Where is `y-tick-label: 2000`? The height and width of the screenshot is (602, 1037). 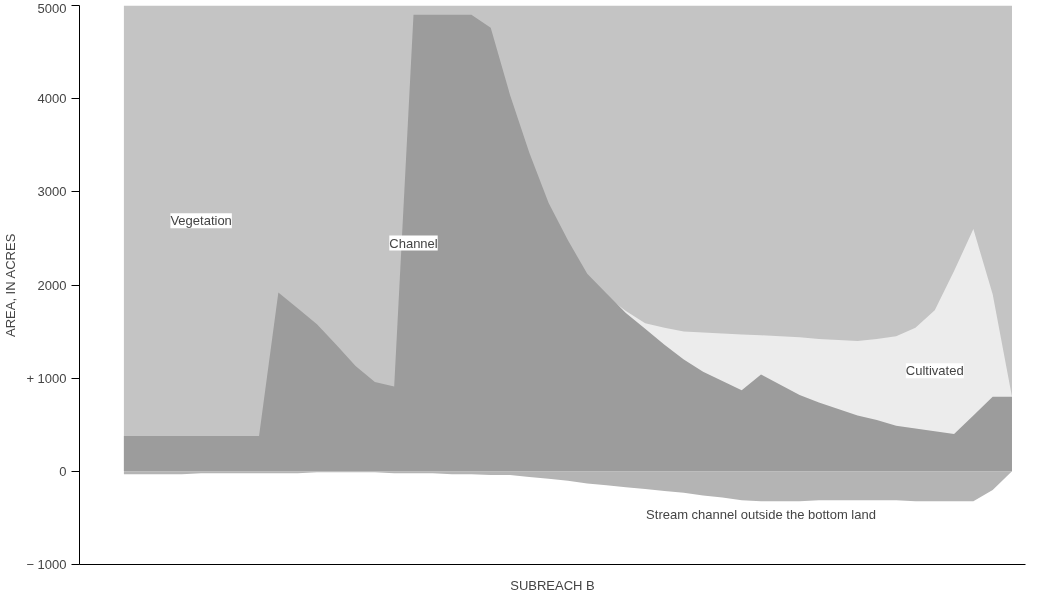 y-tick-label: 2000 is located at coordinates (52, 285).